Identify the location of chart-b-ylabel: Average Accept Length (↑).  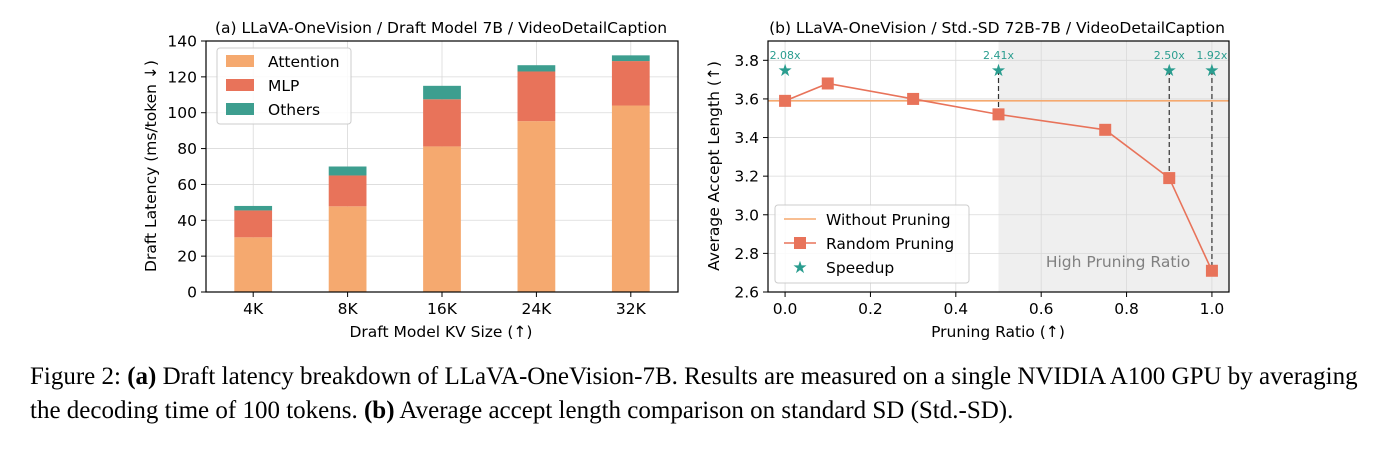
(714, 166).